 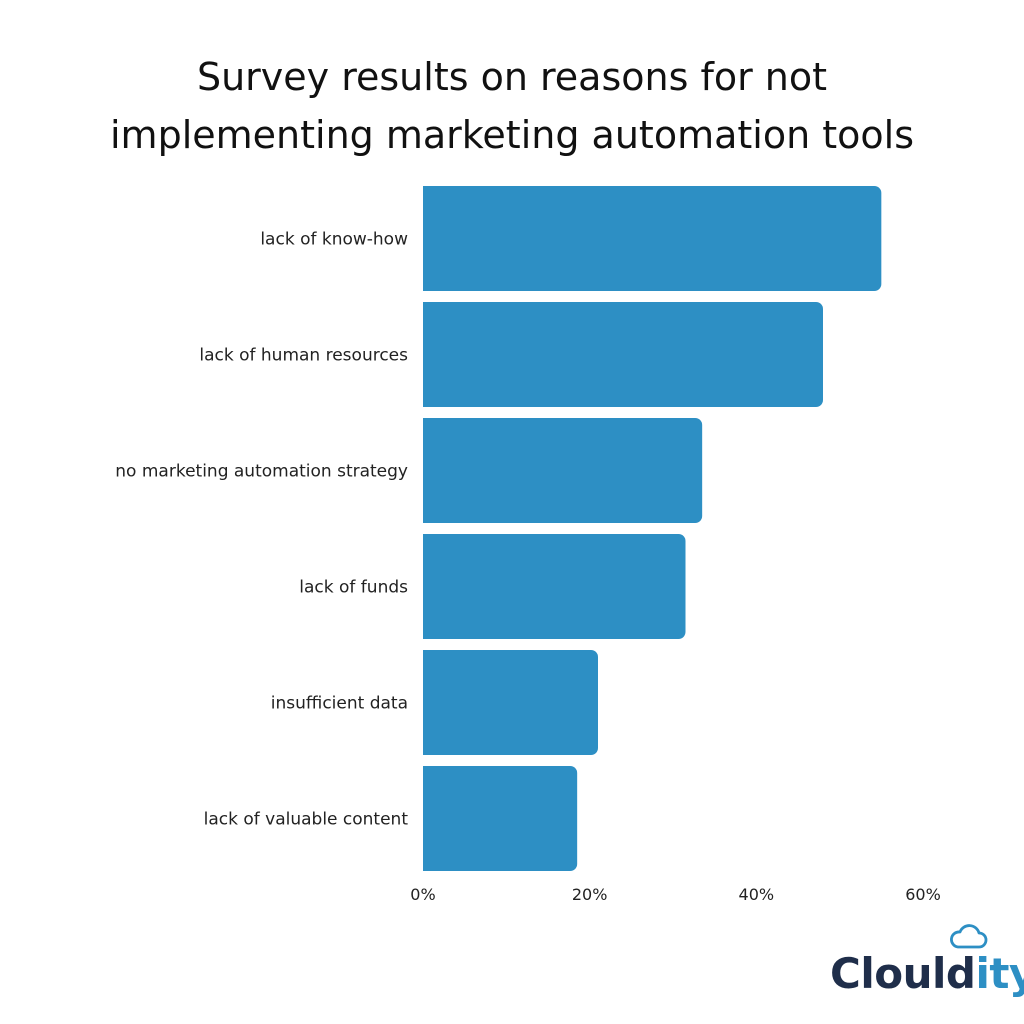 I want to click on brand-logo: Clouldity, so click(x=927, y=965).